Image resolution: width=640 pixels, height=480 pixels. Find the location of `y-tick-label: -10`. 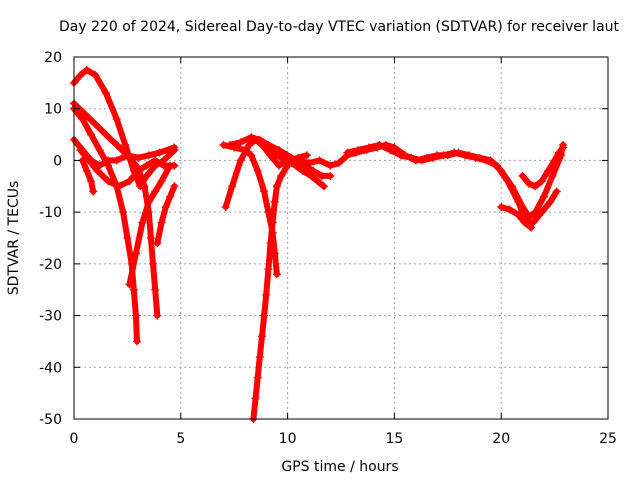

y-tick-label: -10 is located at coordinates (50, 213).